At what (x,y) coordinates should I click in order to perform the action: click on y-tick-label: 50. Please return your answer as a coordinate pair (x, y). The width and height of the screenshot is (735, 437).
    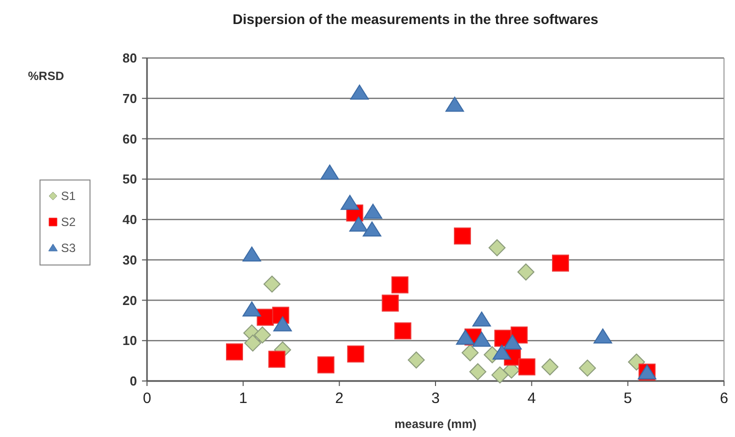
    Looking at the image, I should click on (129, 179).